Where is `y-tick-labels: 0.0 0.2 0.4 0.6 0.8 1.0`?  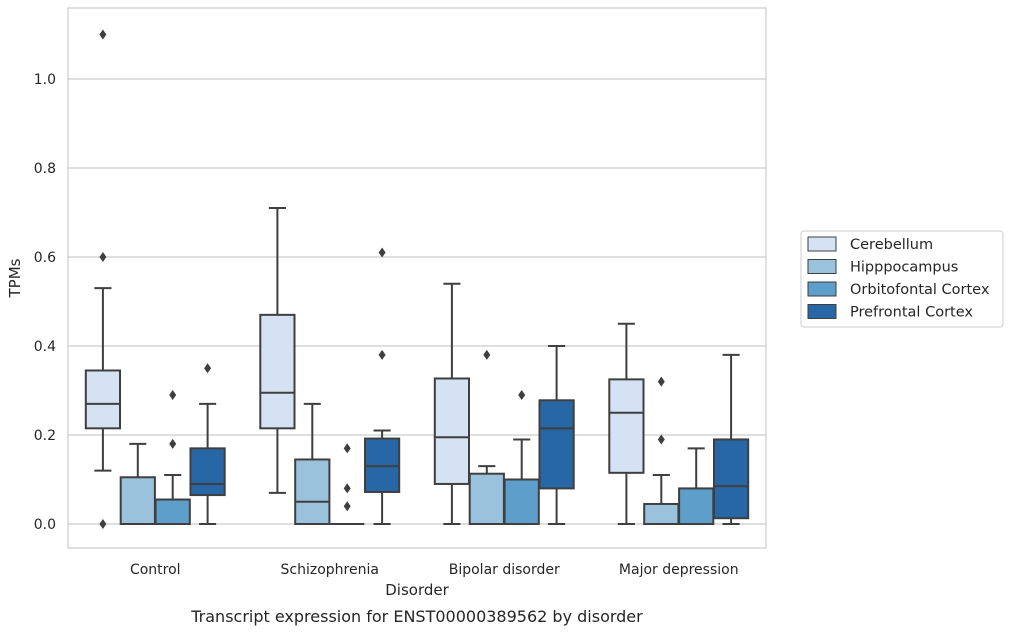
y-tick-labels: 0.0 0.2 0.4 0.6 0.8 1.0 is located at coordinates (45, 302).